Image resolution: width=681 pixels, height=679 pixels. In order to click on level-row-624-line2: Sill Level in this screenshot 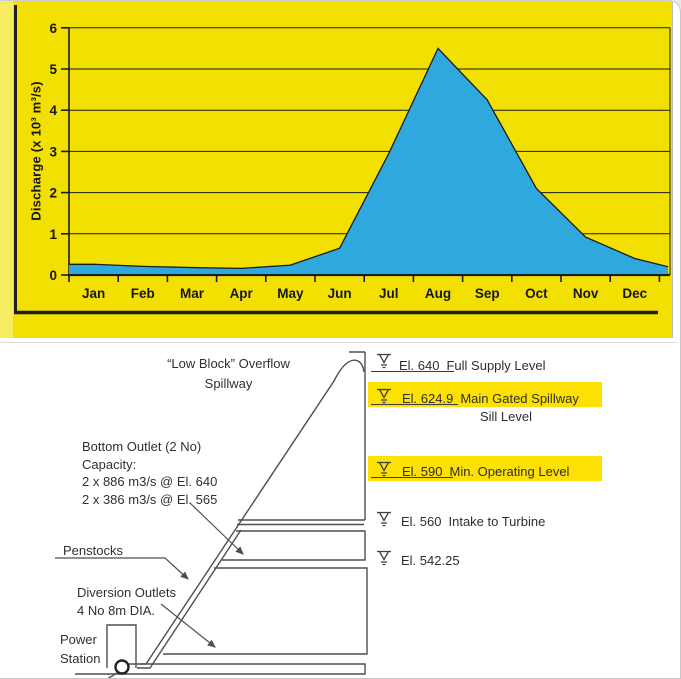, I will do `click(506, 416)`.